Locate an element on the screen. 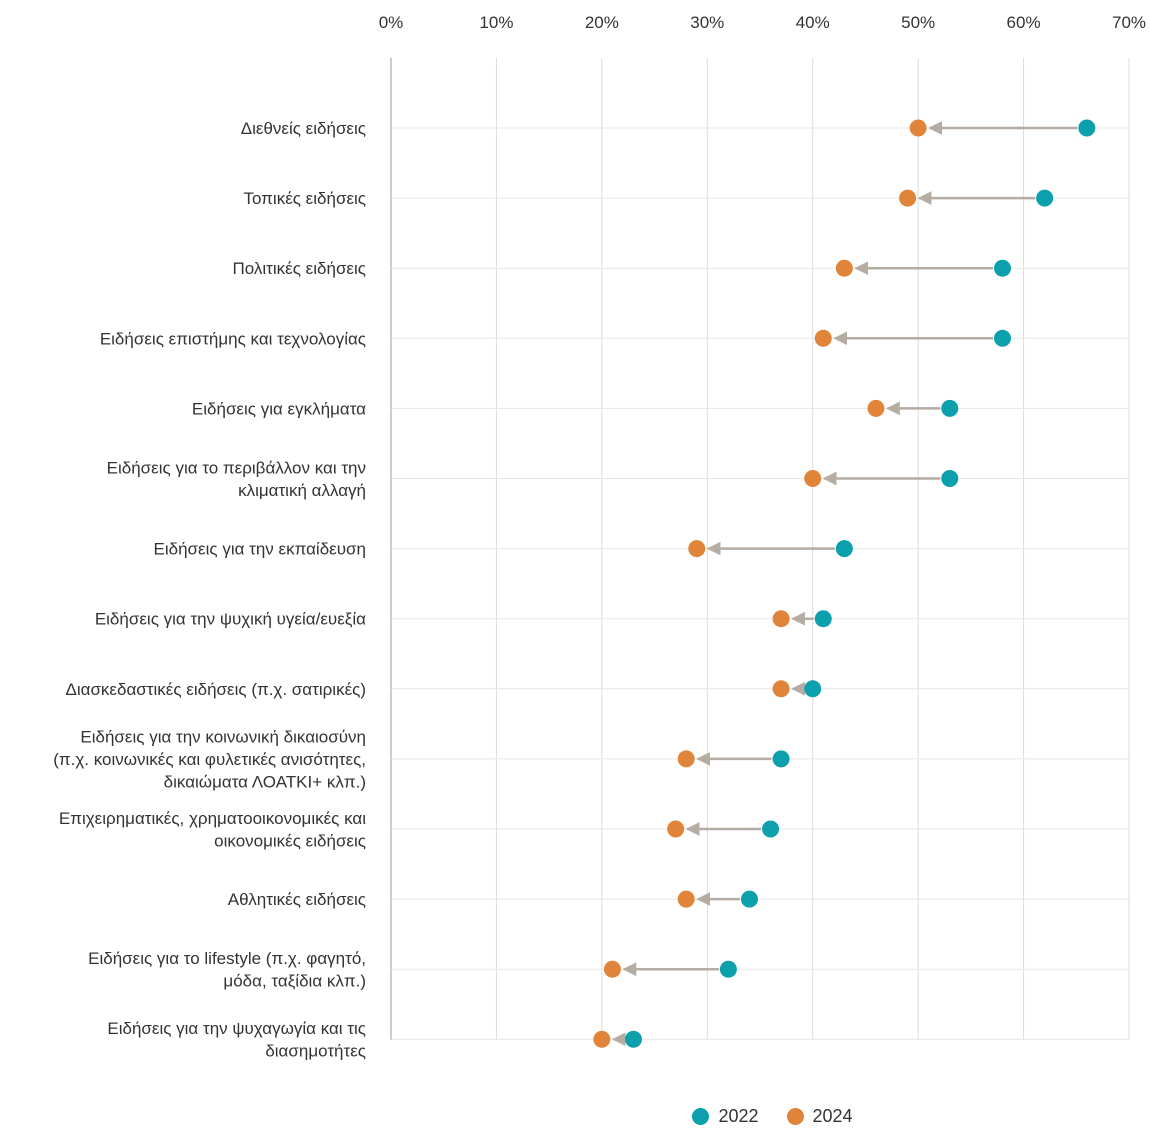 Image resolution: width=1150 pixels, height=1131 pixels. x-tick-label-40: 40% is located at coordinates (813, 22).